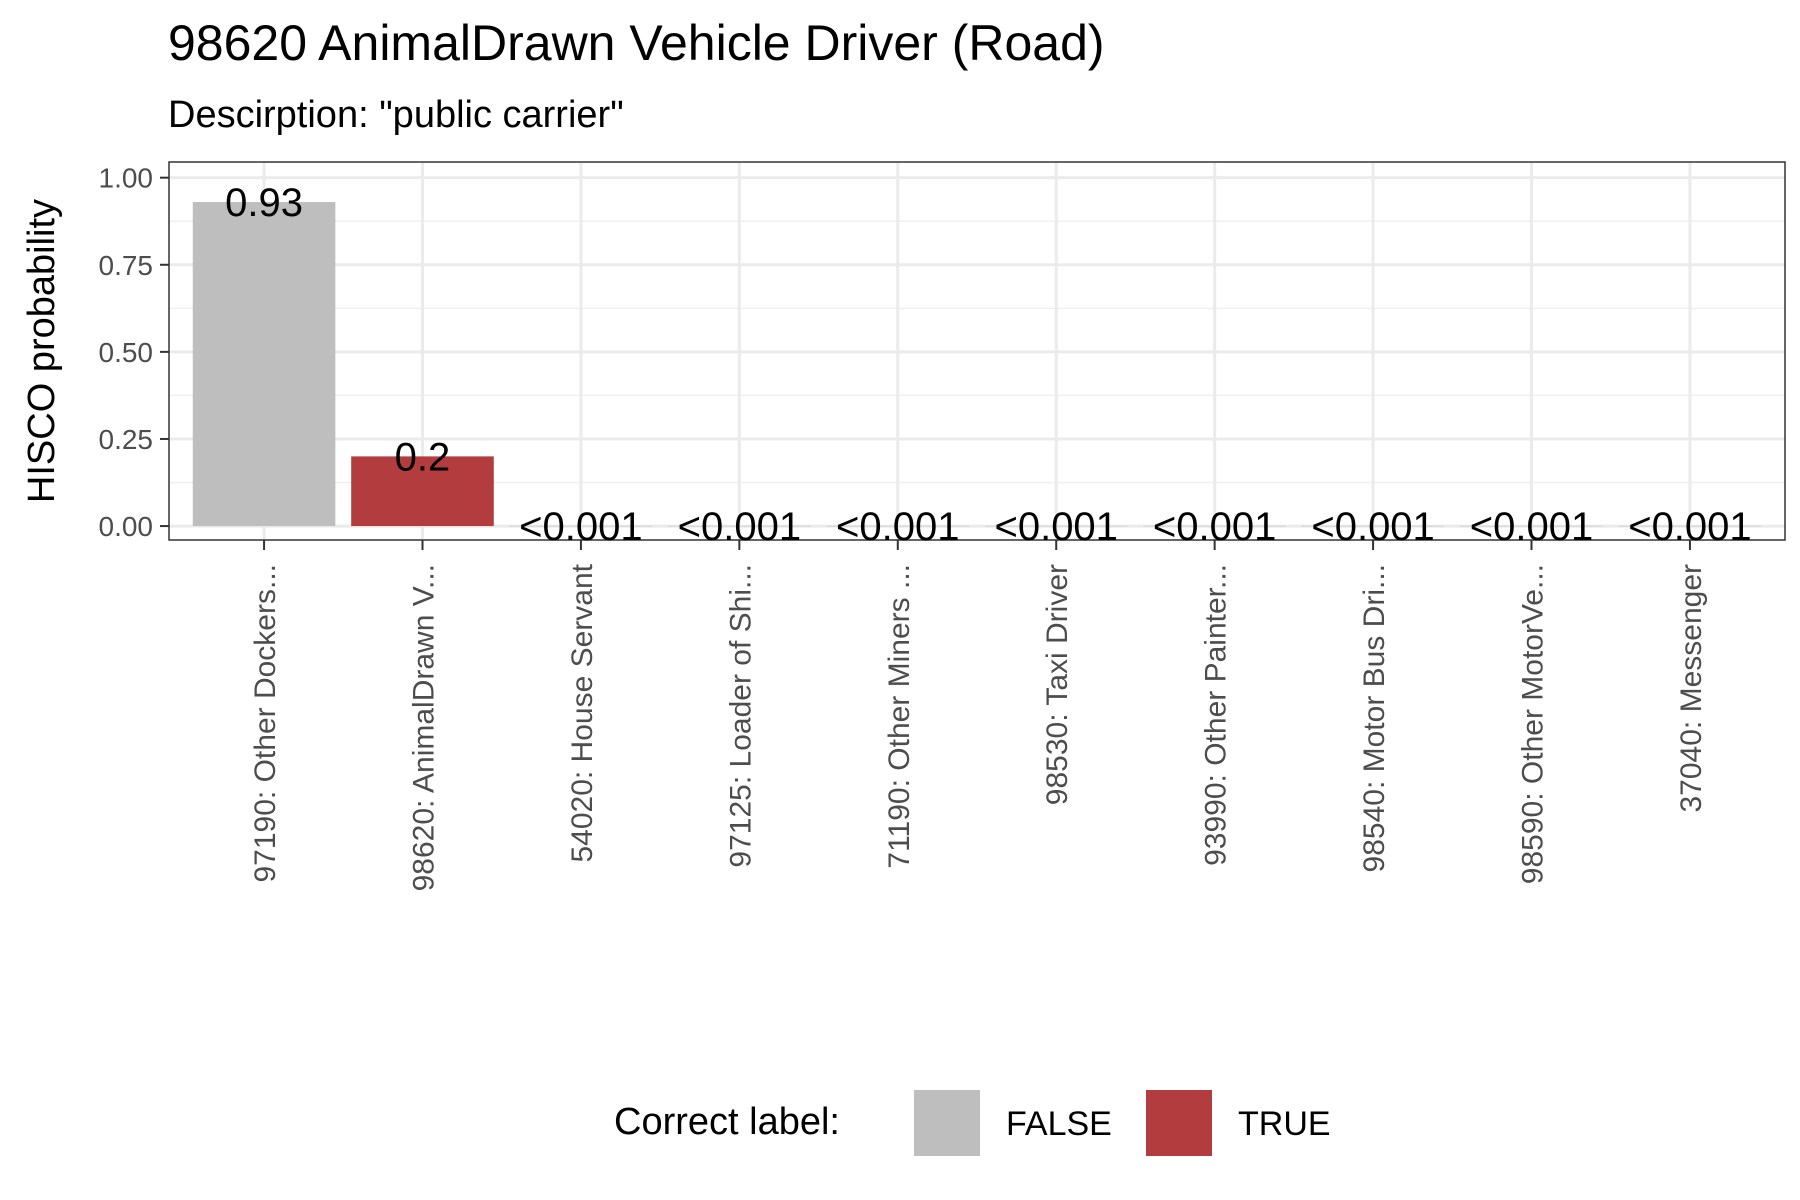 The height and width of the screenshot is (1200, 1800). Describe the element at coordinates (636, 43) in the screenshot. I see `chart-title: 98620 AnimalDrawn Vehicle Driver (Road)` at that location.